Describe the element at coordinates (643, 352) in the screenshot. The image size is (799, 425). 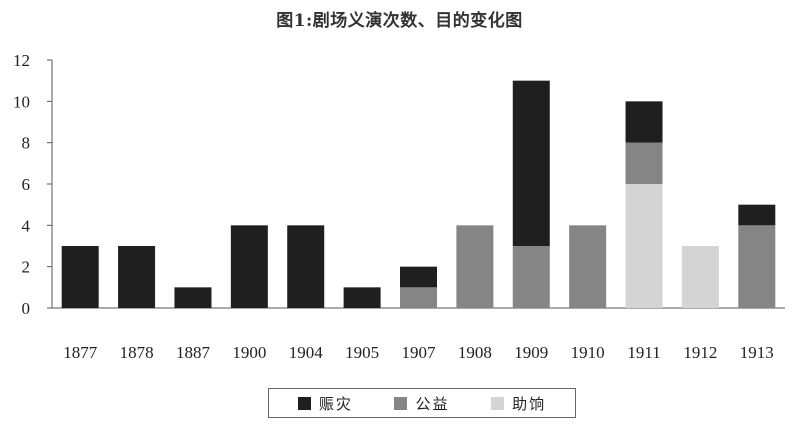
I see `x-tick-label: 1911` at that location.